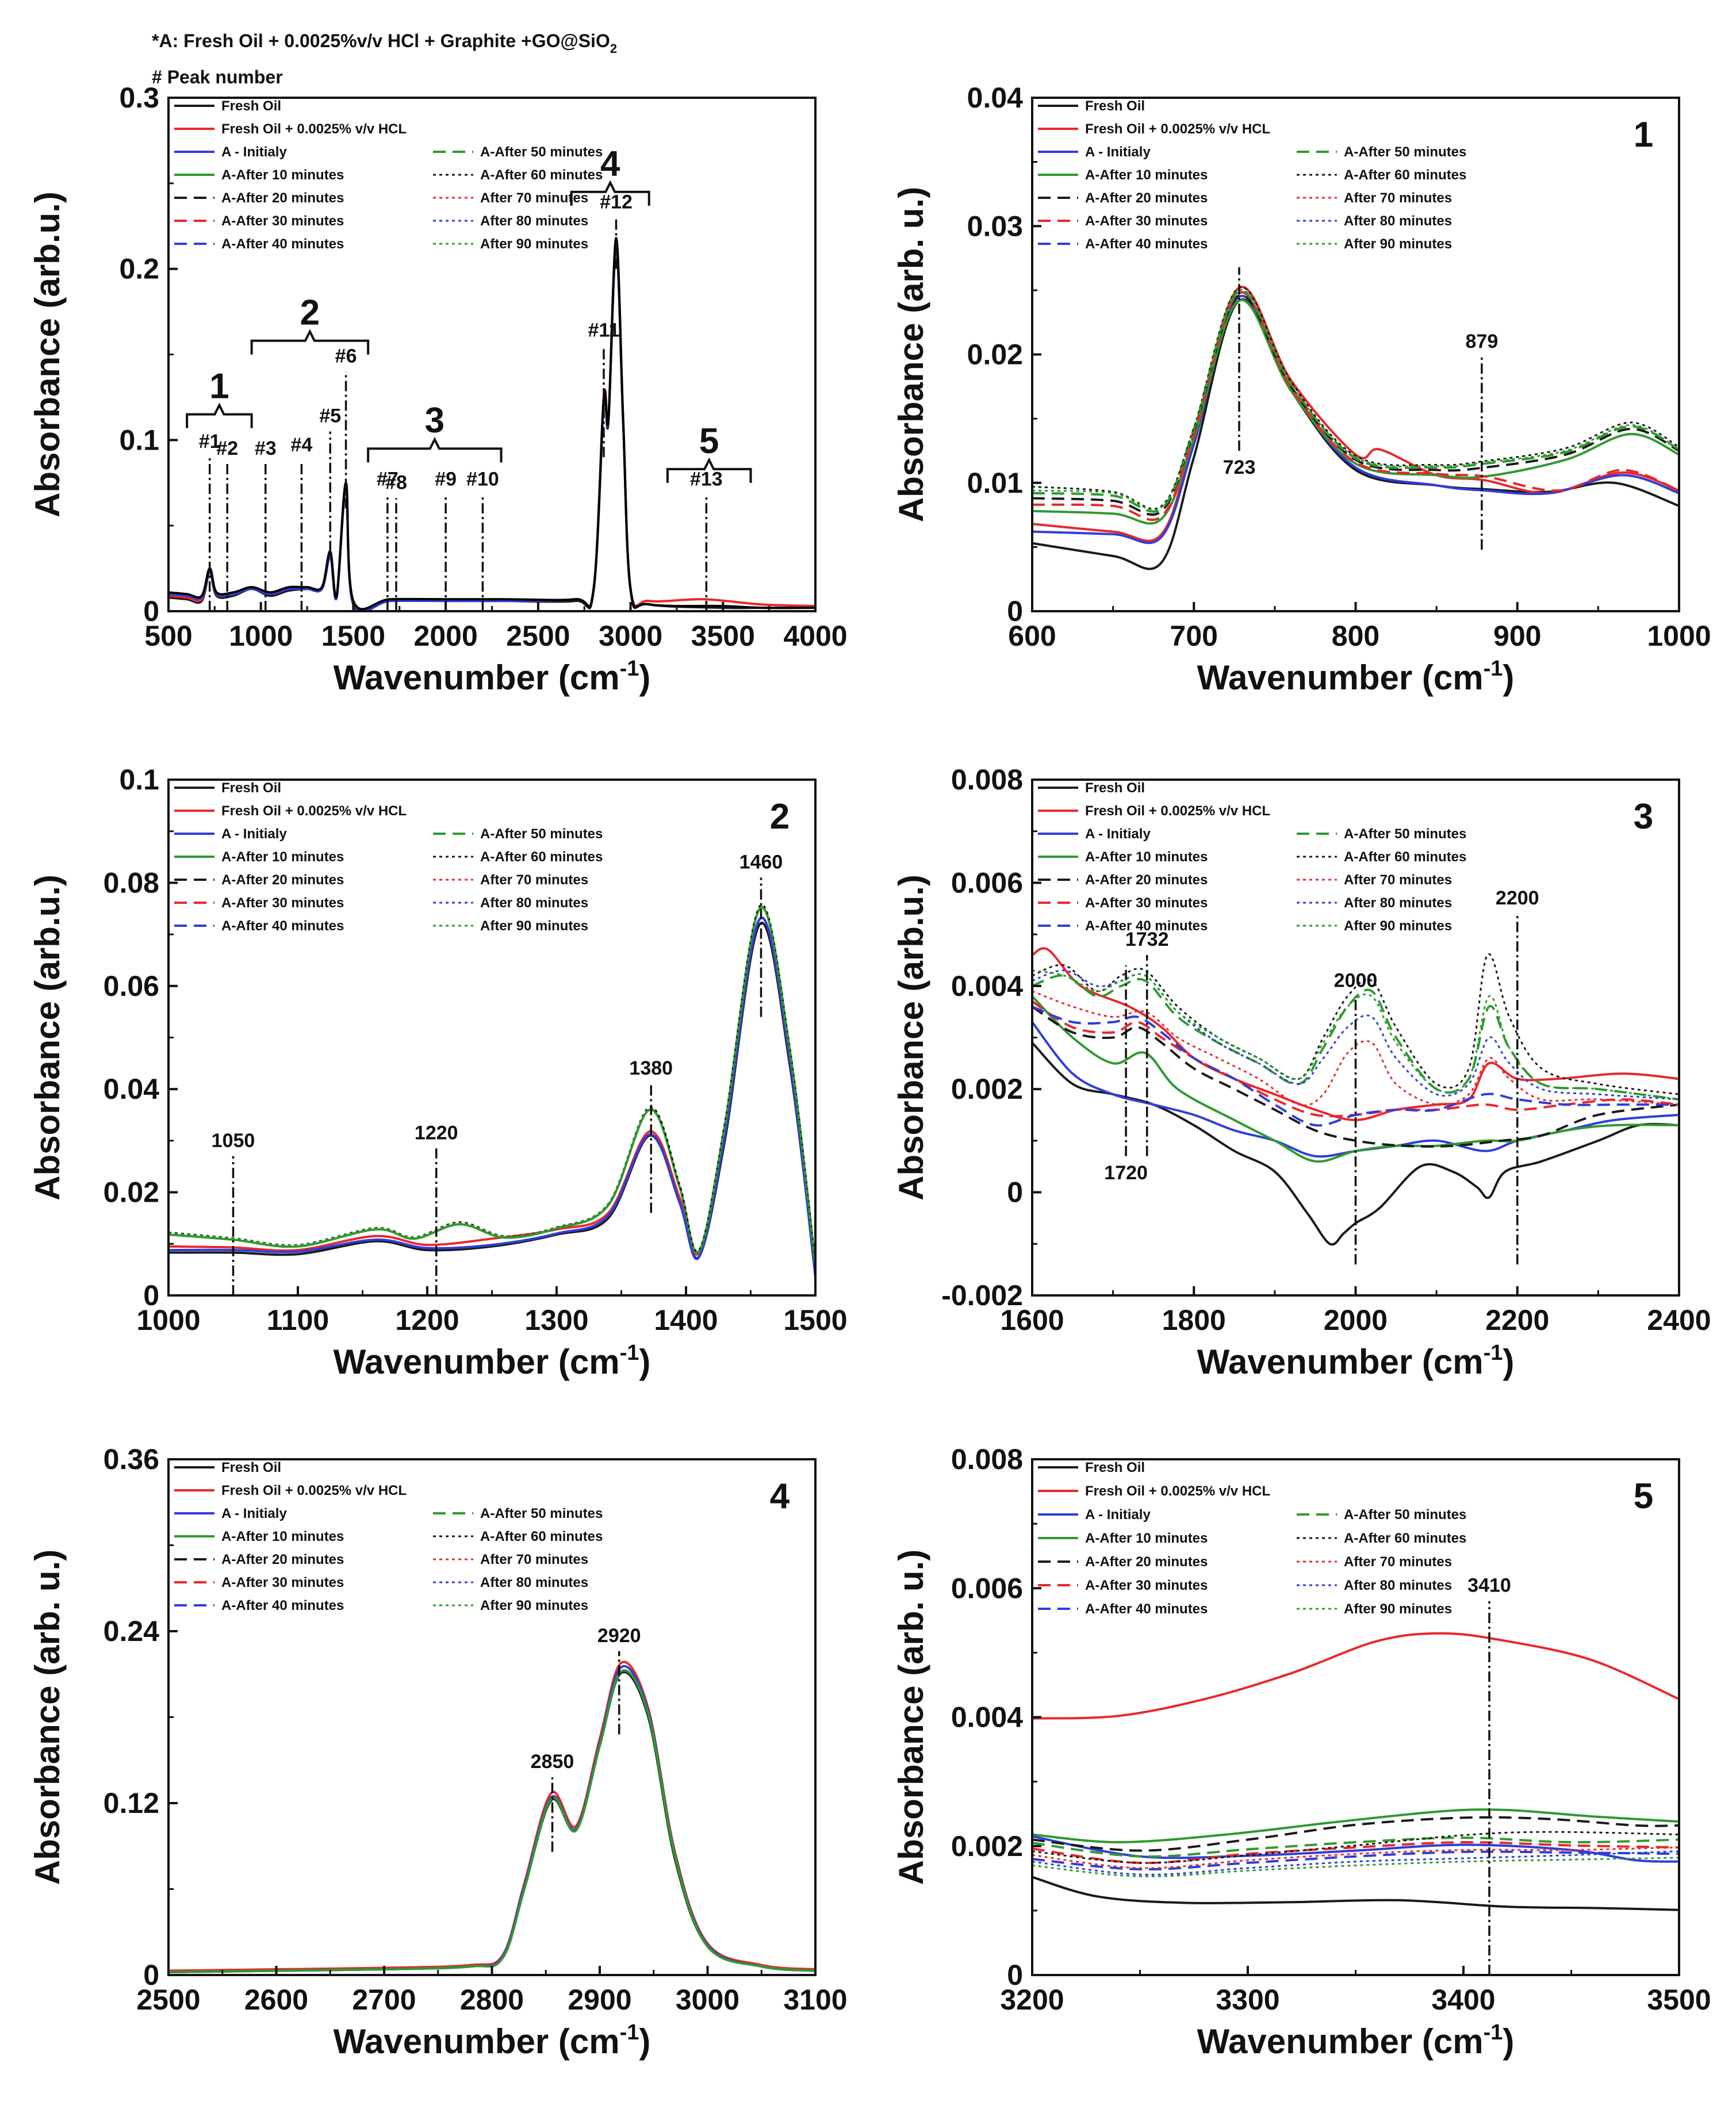 This screenshot has width=1736, height=2109. I want to click on peak-label-5: #6, so click(346, 356).